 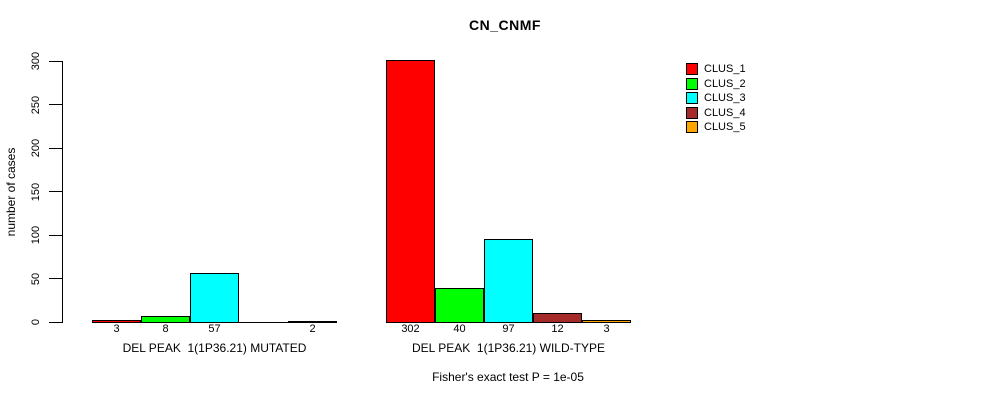 I want to click on bar-clus_3-group2, so click(x=508, y=281).